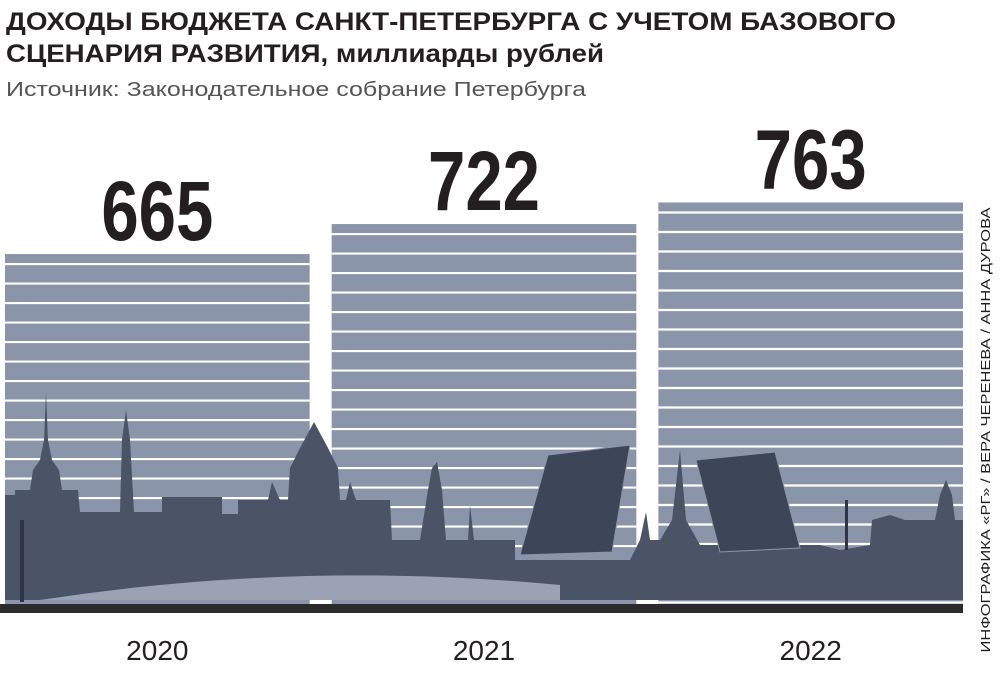 This screenshot has width=1000, height=674. What do you see at coordinates (811, 650) in the screenshot?
I see `x-tick-label: 2022` at bounding box center [811, 650].